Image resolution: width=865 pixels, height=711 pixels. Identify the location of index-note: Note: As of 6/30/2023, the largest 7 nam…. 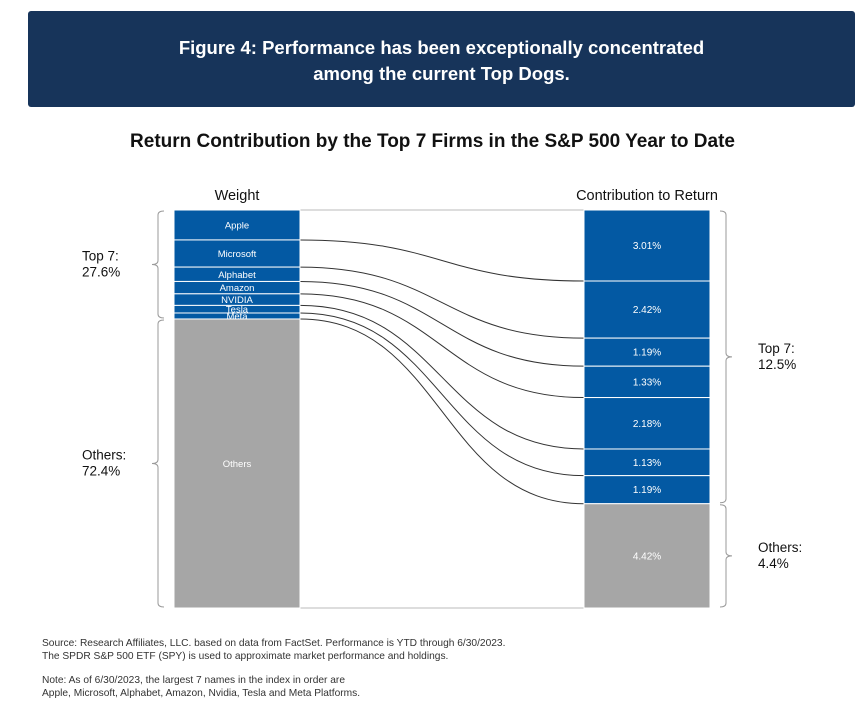
(201, 687).